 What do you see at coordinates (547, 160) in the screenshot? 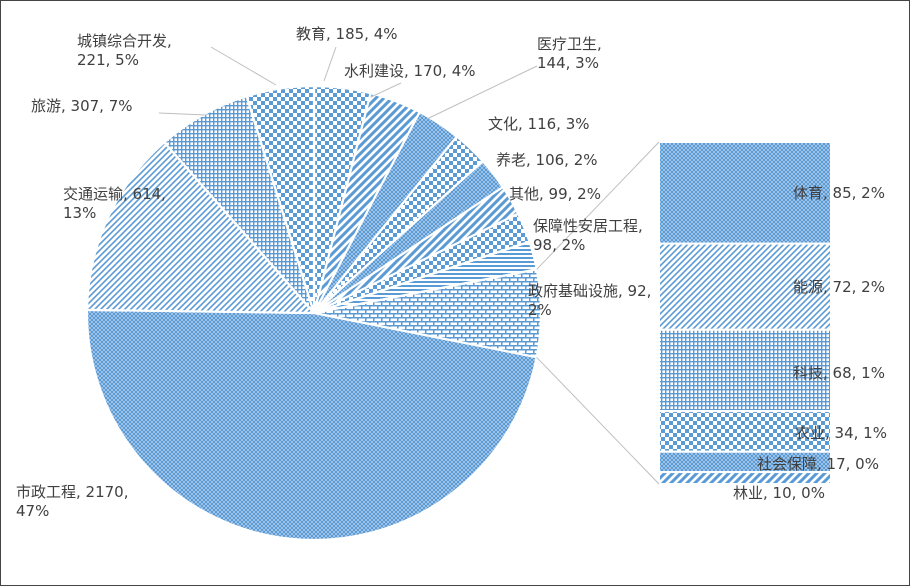
I see `data-label: 养老, 106, 2%` at bounding box center [547, 160].